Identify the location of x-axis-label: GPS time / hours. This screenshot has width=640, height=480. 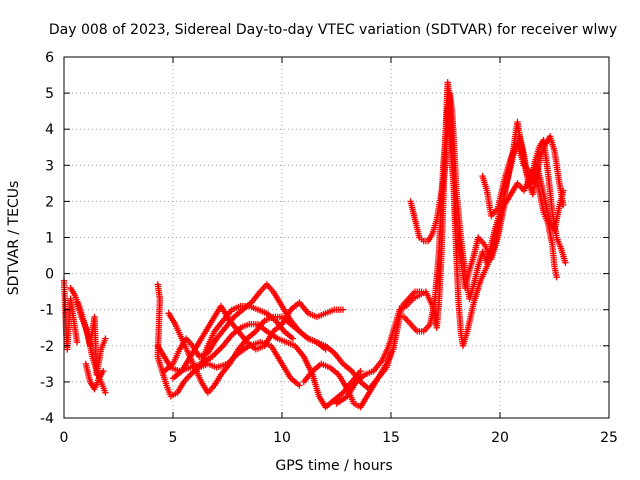
(333, 466).